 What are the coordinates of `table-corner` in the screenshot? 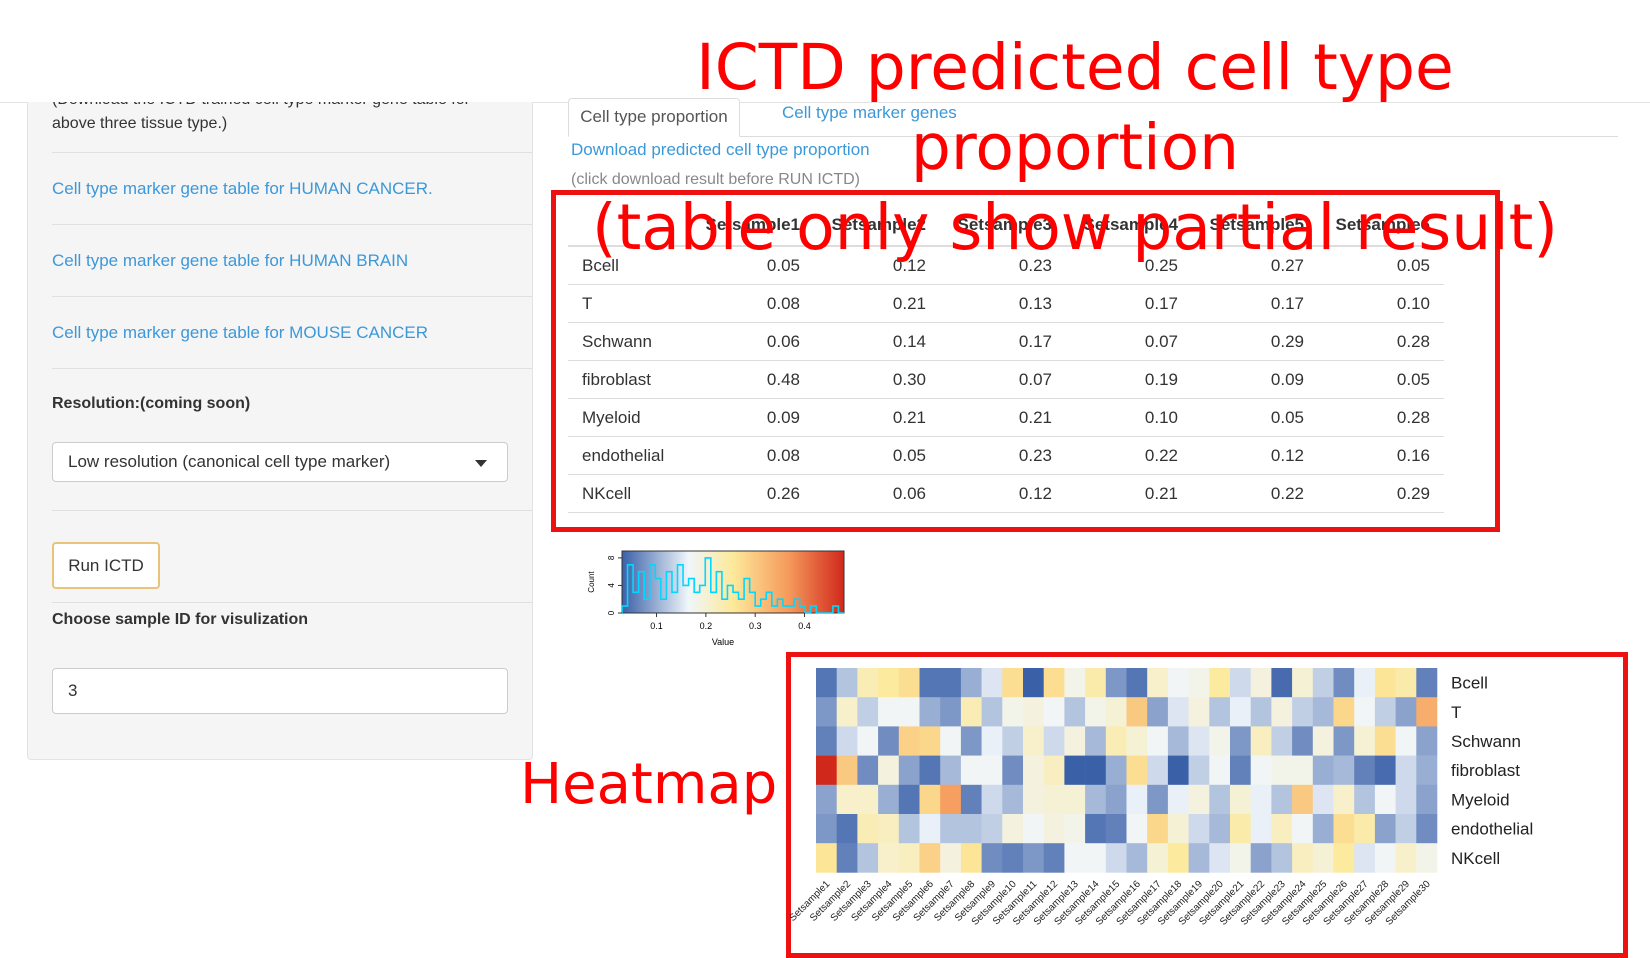 It's located at (628, 226).